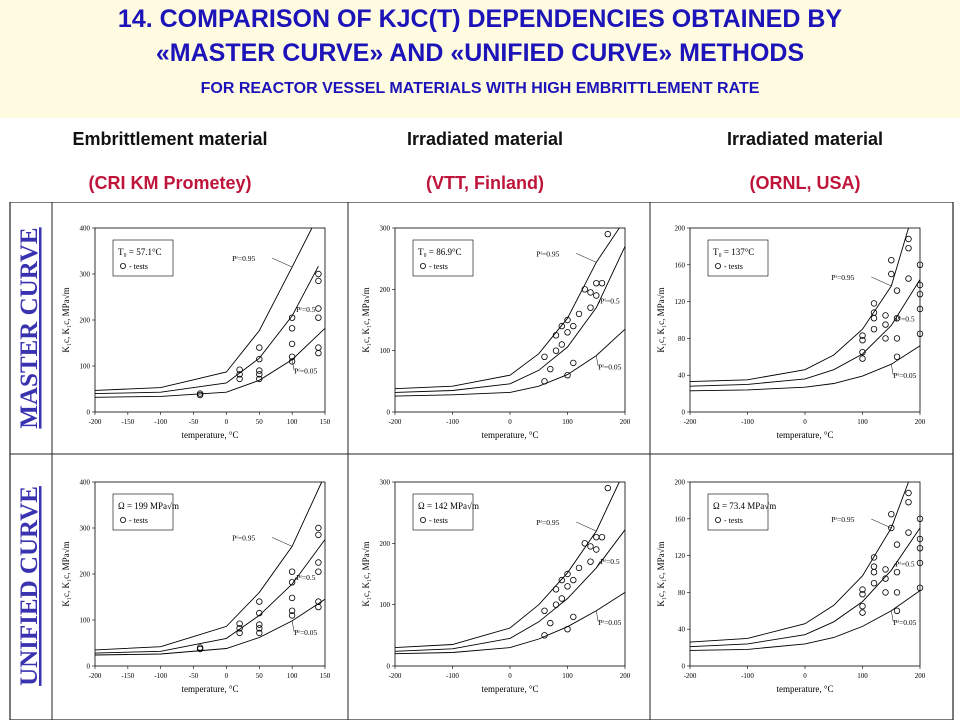 This screenshot has height=720, width=960. Describe the element at coordinates (682, 630) in the screenshot. I see `y-tick-label: 40` at that location.